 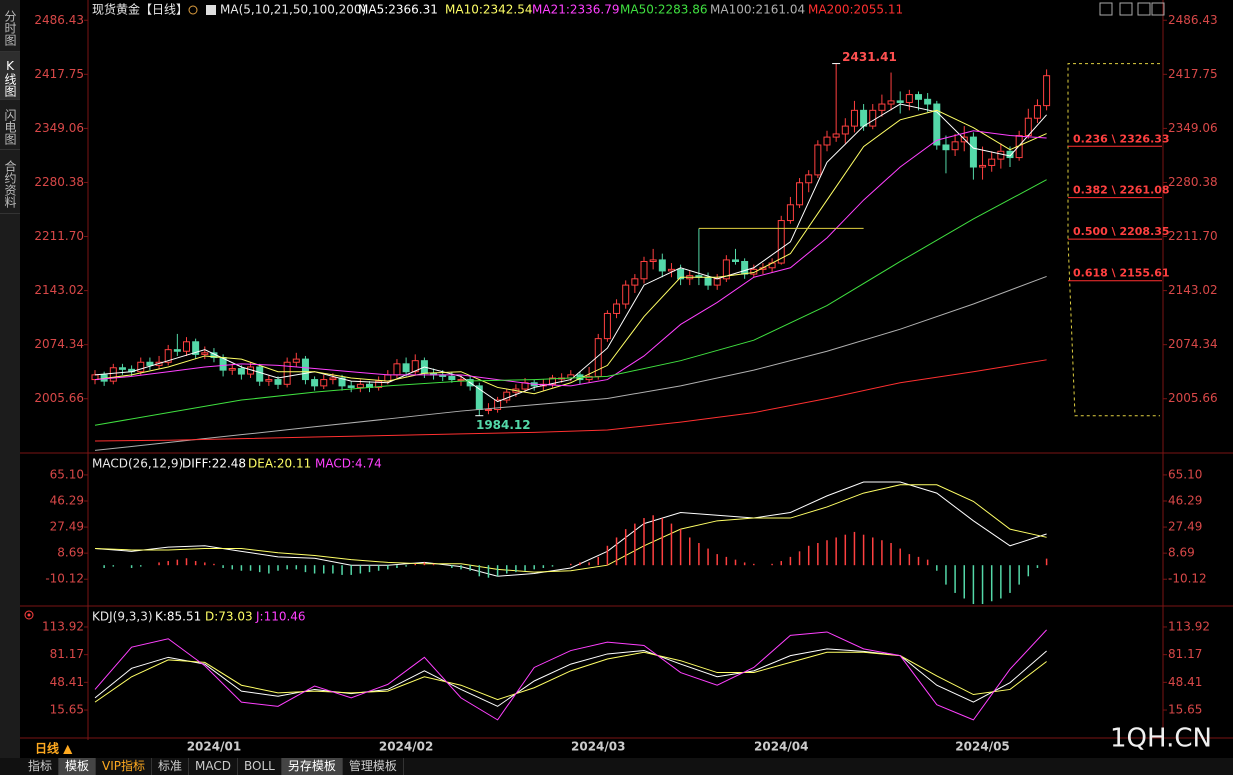 I want to click on y-tick-label: 46.29, so click(x=1185, y=501).